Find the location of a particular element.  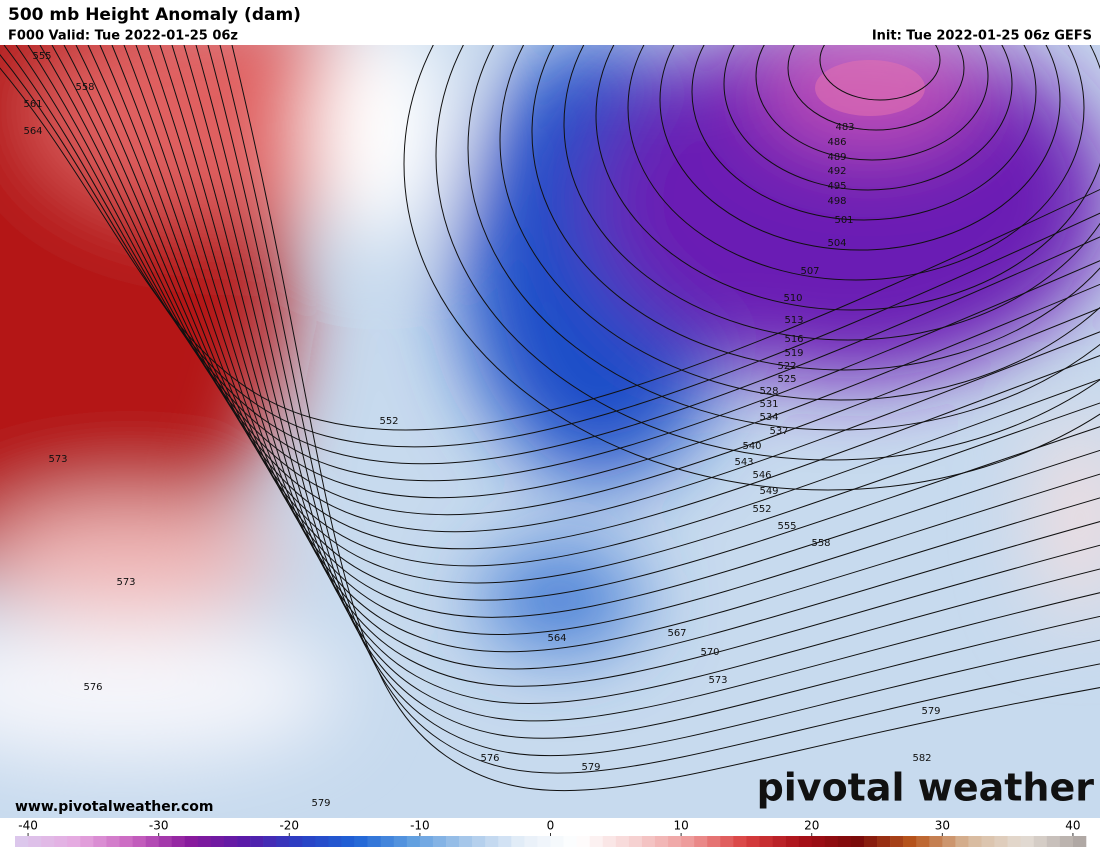

contour-label: 507 is located at coordinates (809, 271).